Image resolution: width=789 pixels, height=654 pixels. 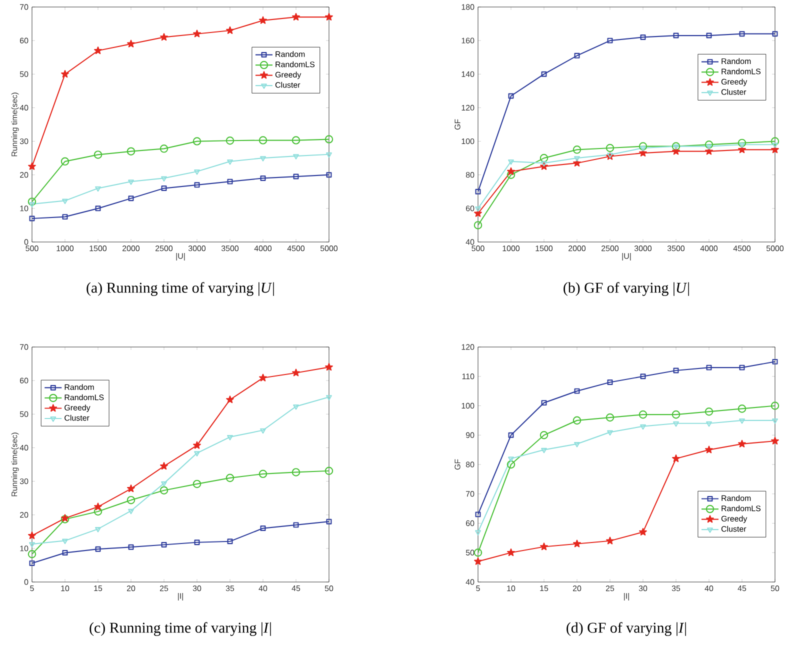 What do you see at coordinates (626, 289) in the screenshot?
I see `text: (b) GF of varying |U|` at bounding box center [626, 289].